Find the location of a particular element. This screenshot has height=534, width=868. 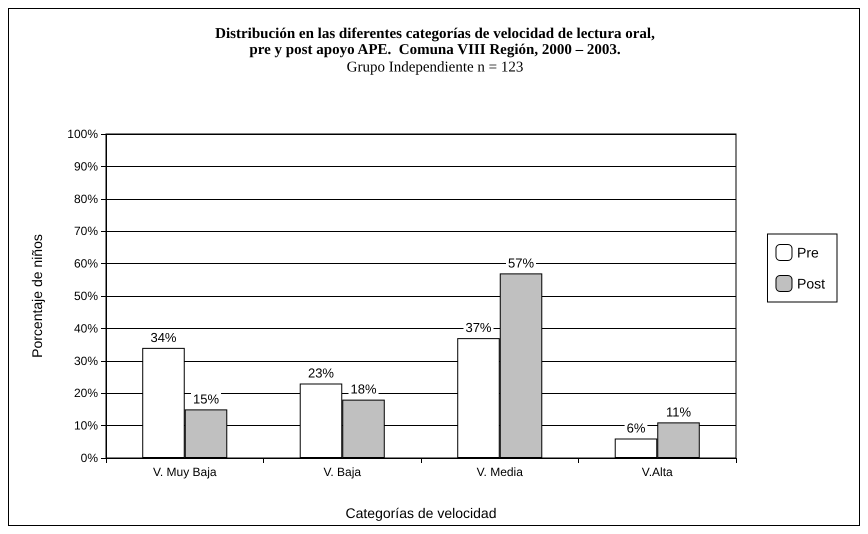

data-label: 34% is located at coordinates (163, 337).